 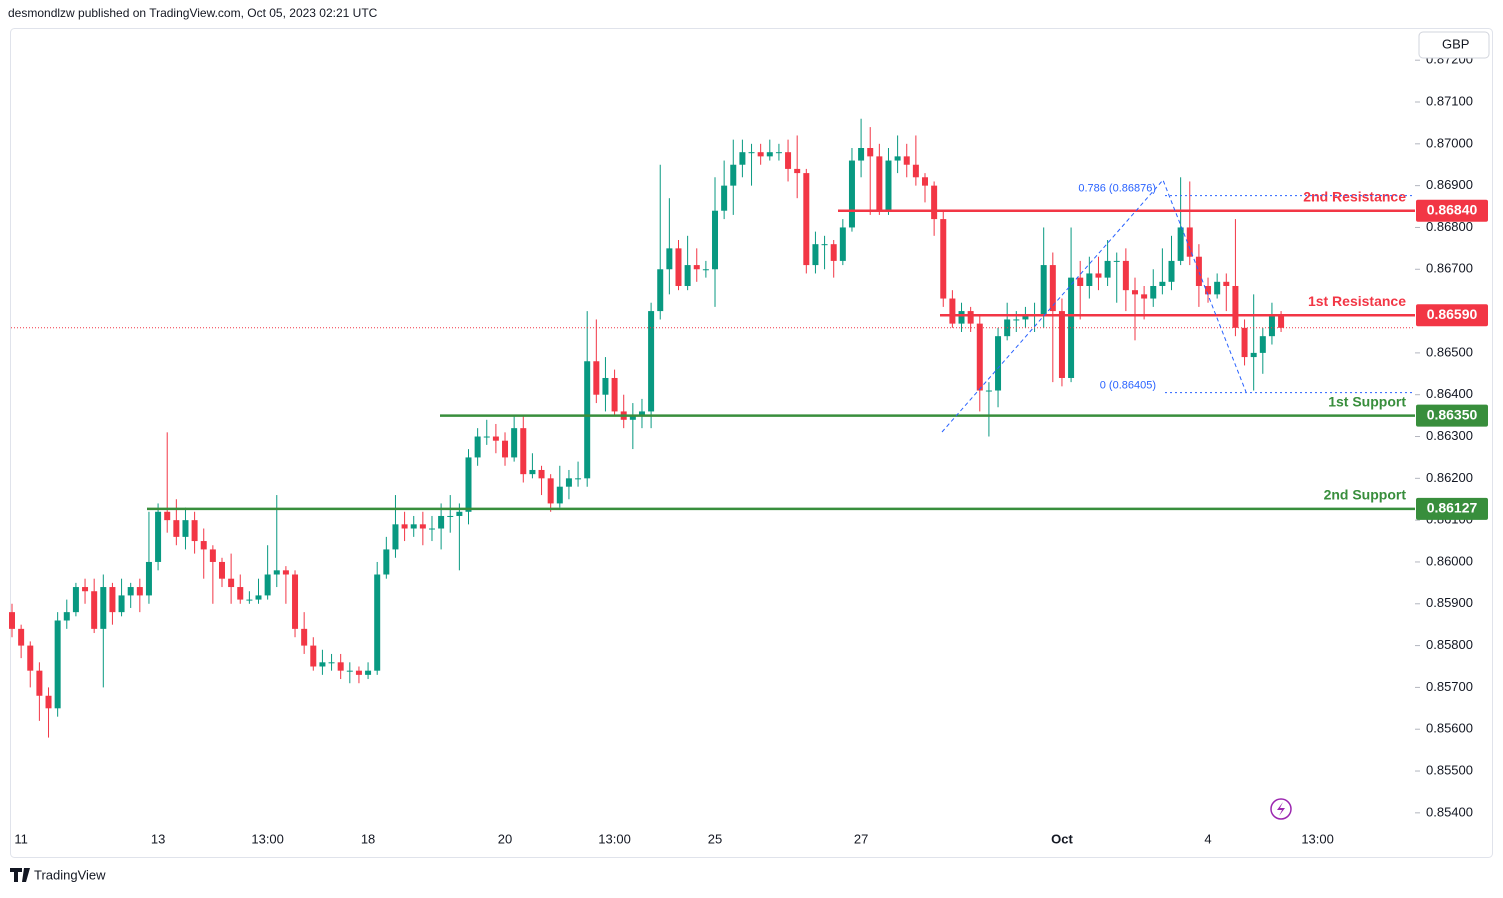 I want to click on y-tick-label: 0.85600, so click(x=1449, y=728).